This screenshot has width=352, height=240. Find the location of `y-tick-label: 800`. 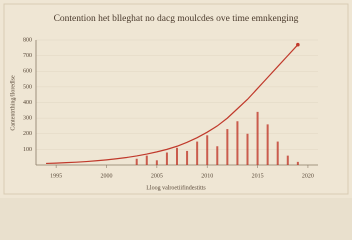

y-tick-label: 800 is located at coordinates (27, 40).